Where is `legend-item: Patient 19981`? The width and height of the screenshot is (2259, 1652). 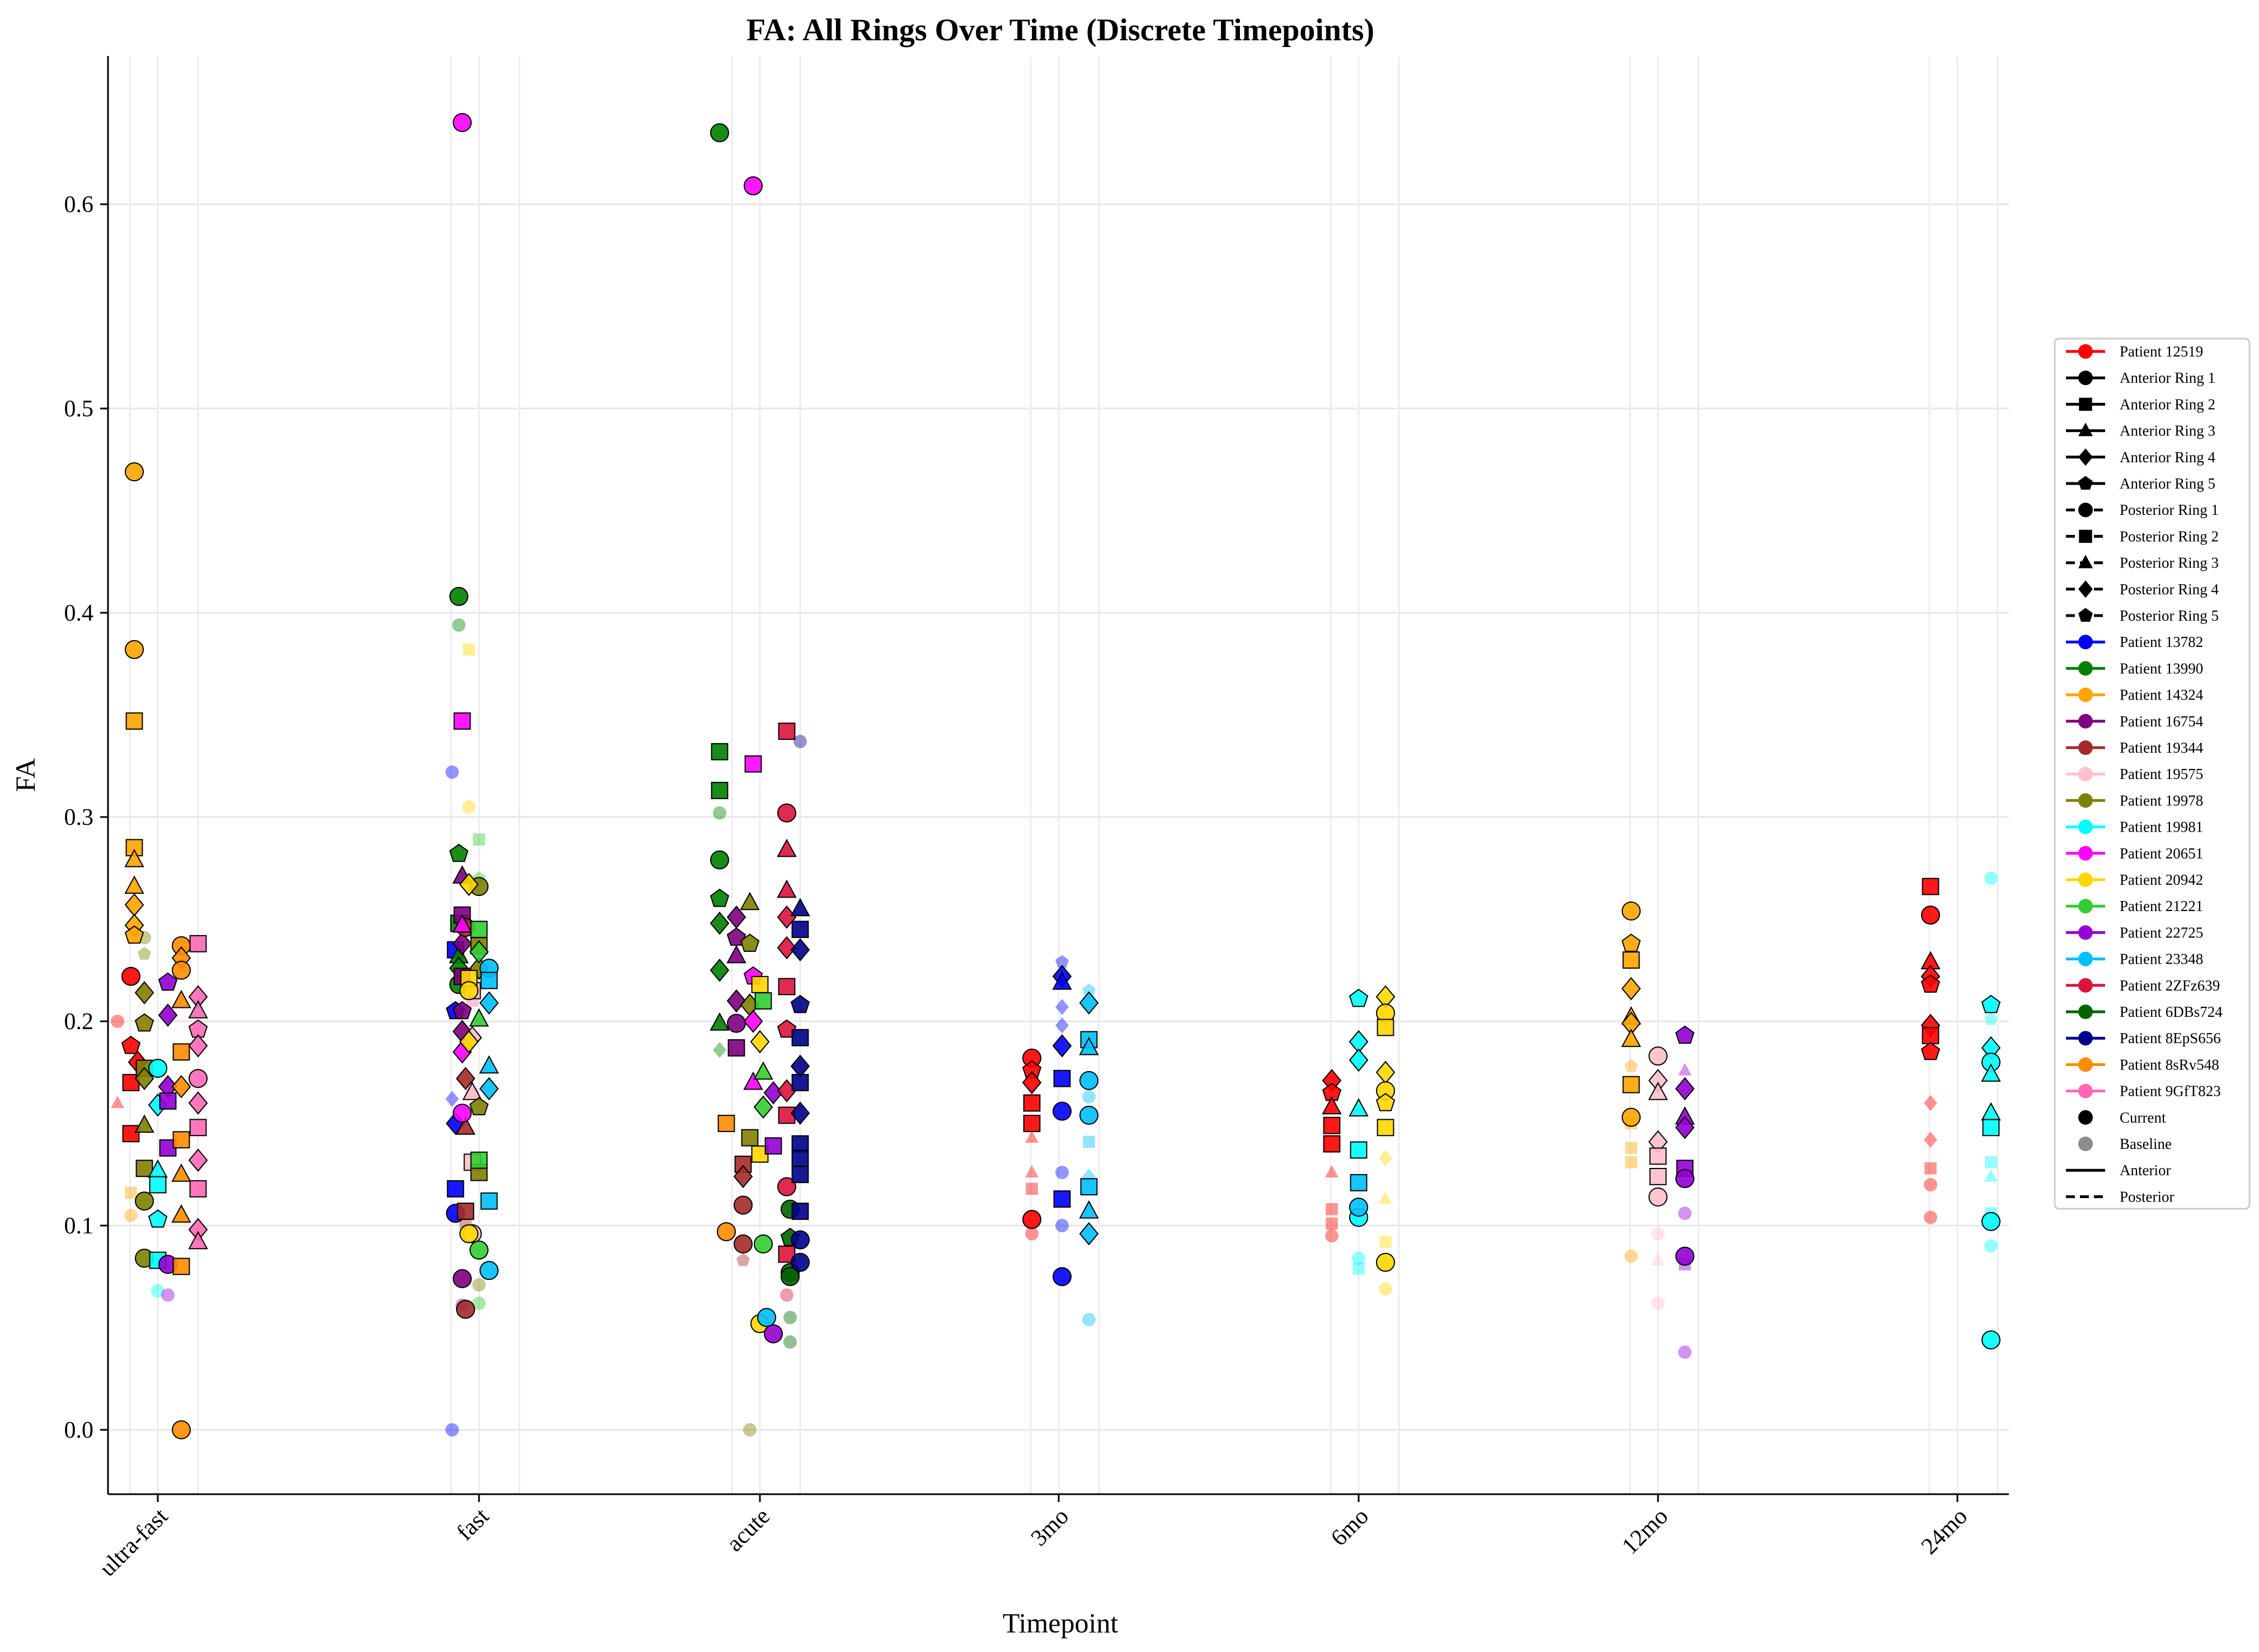
legend-item: Patient 19981 is located at coordinates (2134, 827).